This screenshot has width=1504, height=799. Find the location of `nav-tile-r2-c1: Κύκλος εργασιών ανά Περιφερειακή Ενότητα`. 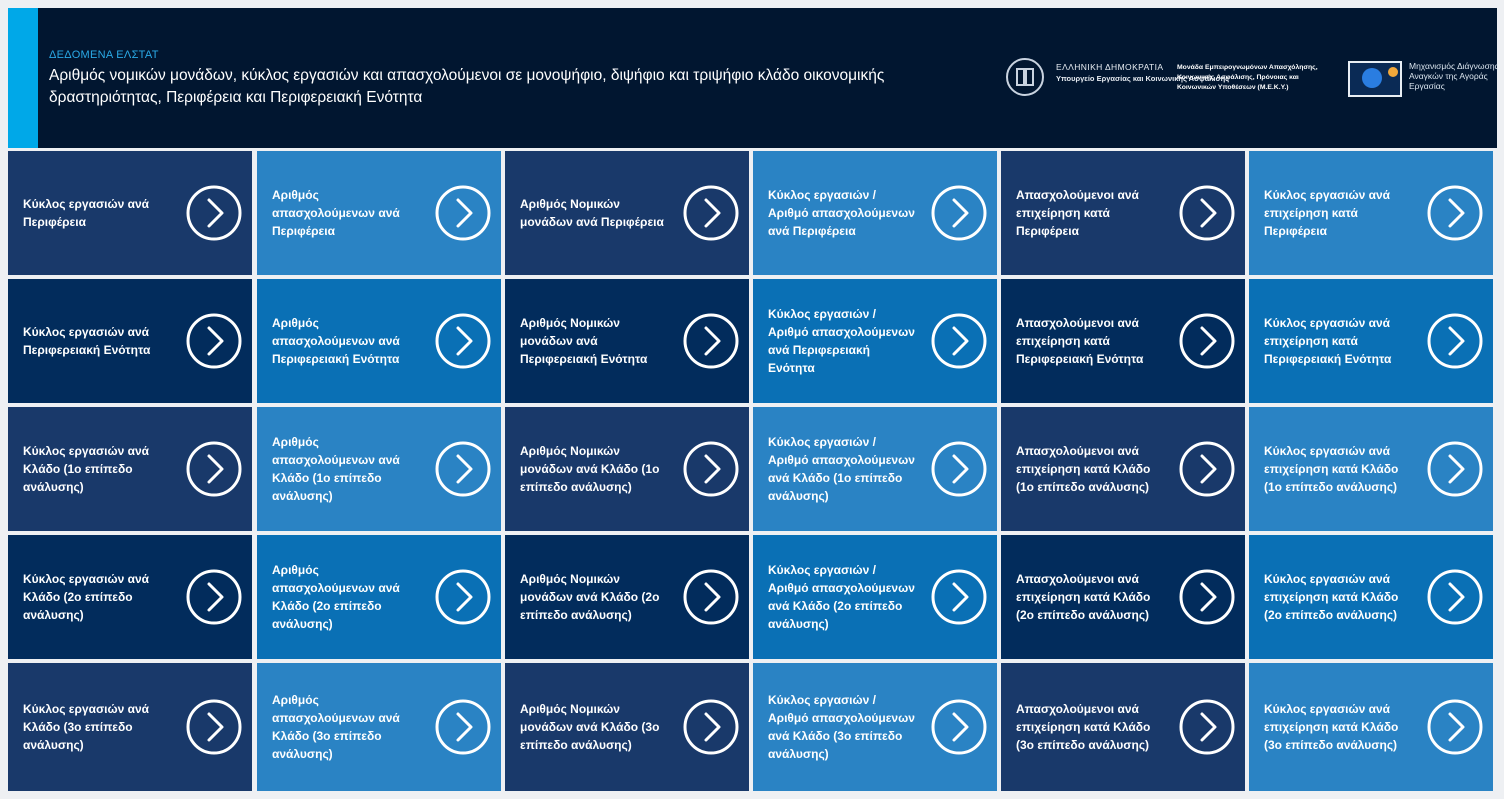

nav-tile-r2-c1: Κύκλος εργασιών ανά Περιφερειακή Ενότητα is located at coordinates (130, 341).